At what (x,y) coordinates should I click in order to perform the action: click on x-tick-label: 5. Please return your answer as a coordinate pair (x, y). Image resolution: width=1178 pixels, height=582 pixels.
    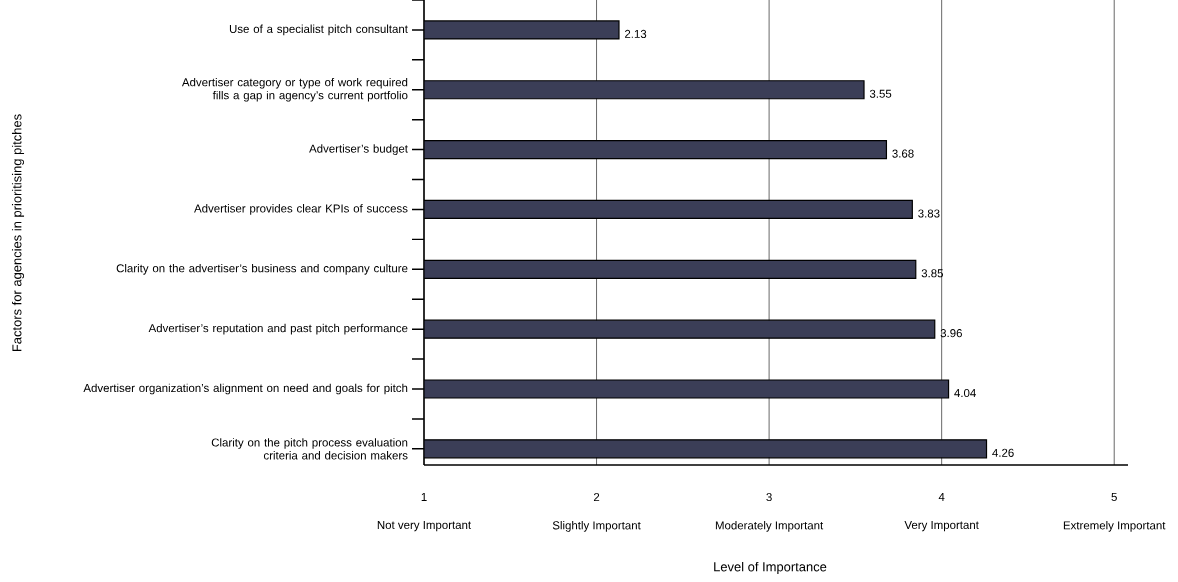
    Looking at the image, I should click on (1114, 497).